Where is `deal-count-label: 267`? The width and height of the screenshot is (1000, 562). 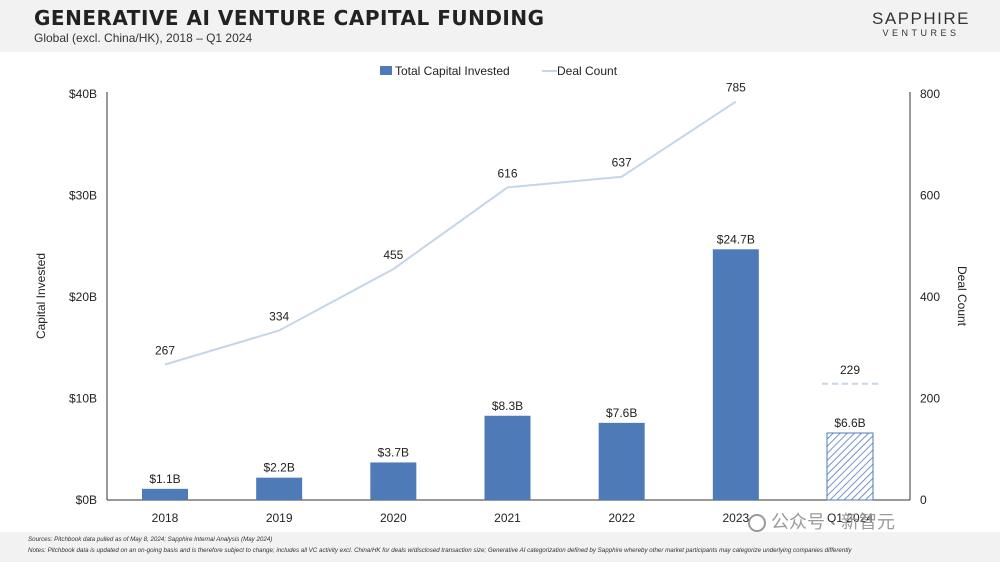 deal-count-label: 267 is located at coordinates (165, 350).